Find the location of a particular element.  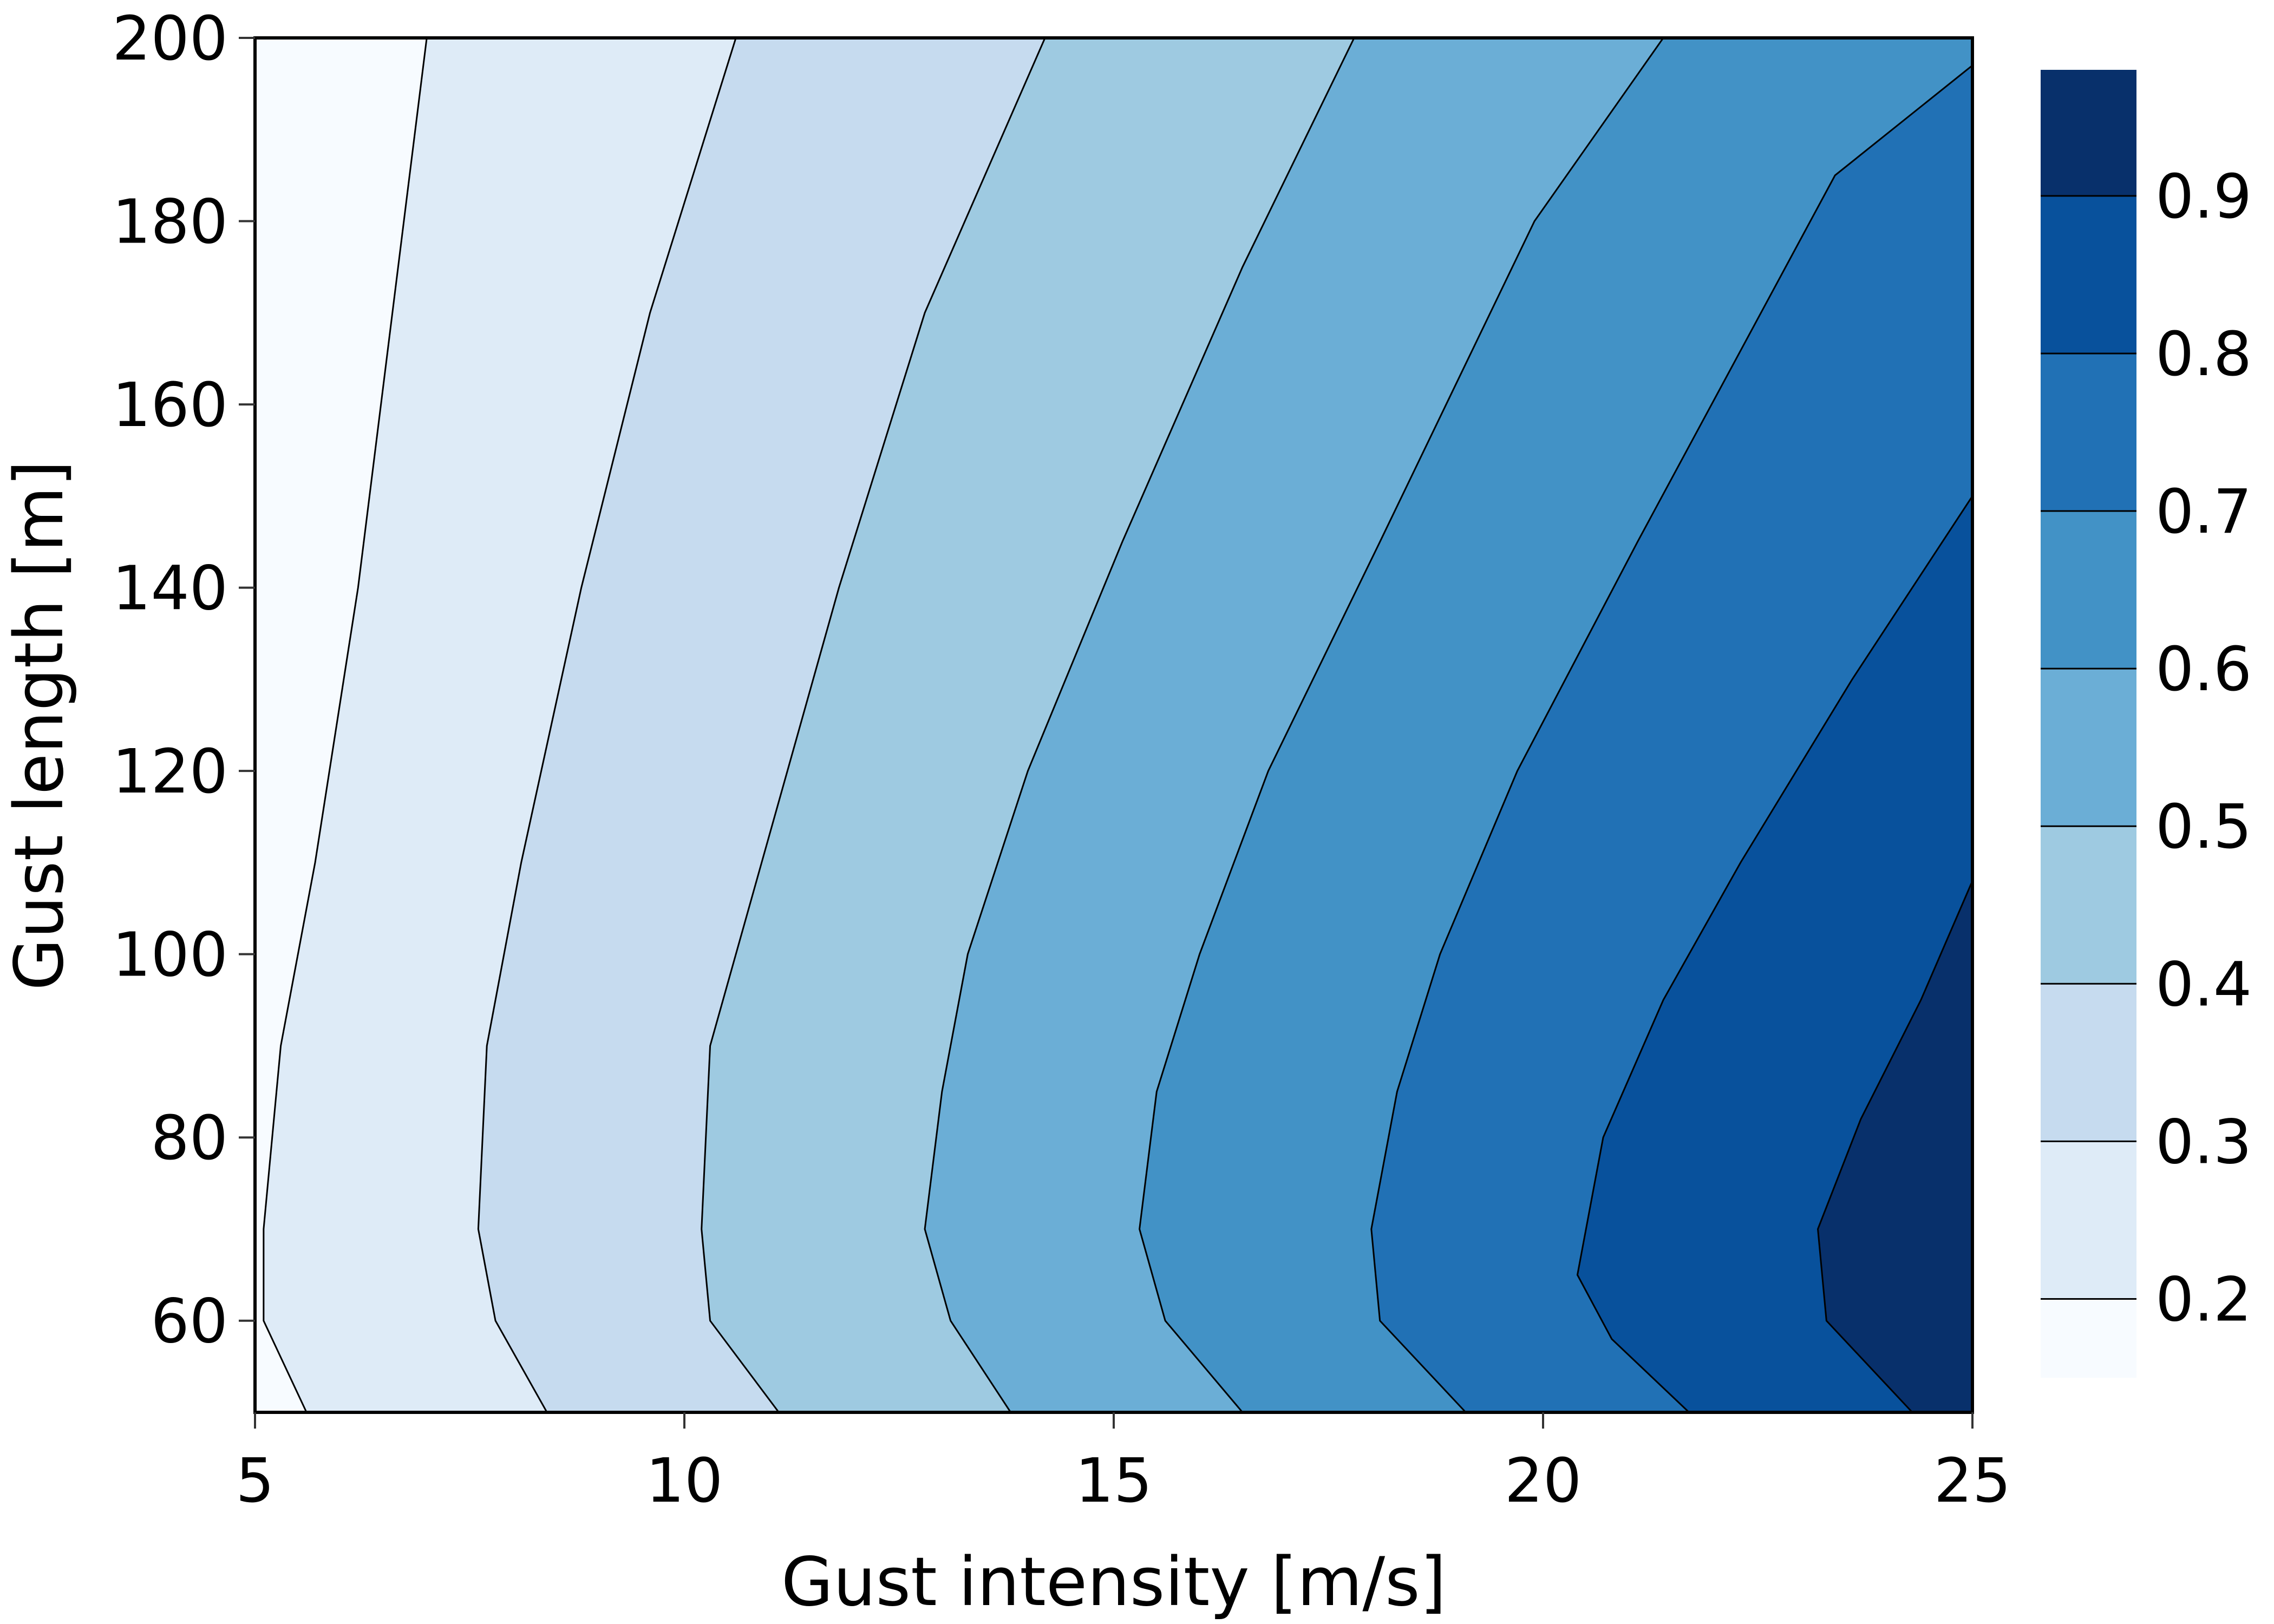

x-axis-label: Gust intensity [m/s] is located at coordinates (1114, 1582).